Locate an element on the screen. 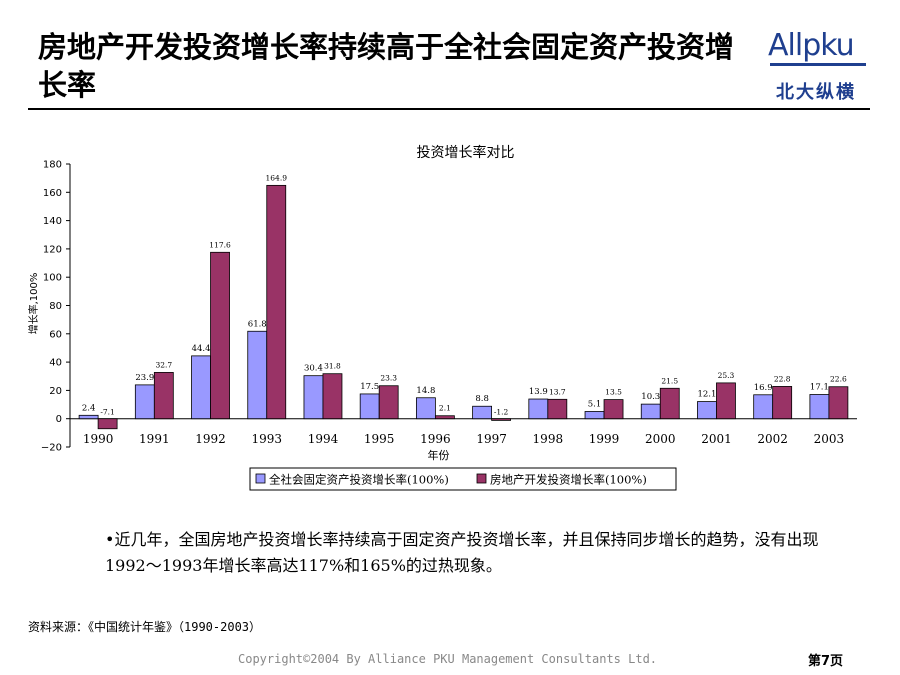  y-tick-label: 80 is located at coordinates (55, 306).